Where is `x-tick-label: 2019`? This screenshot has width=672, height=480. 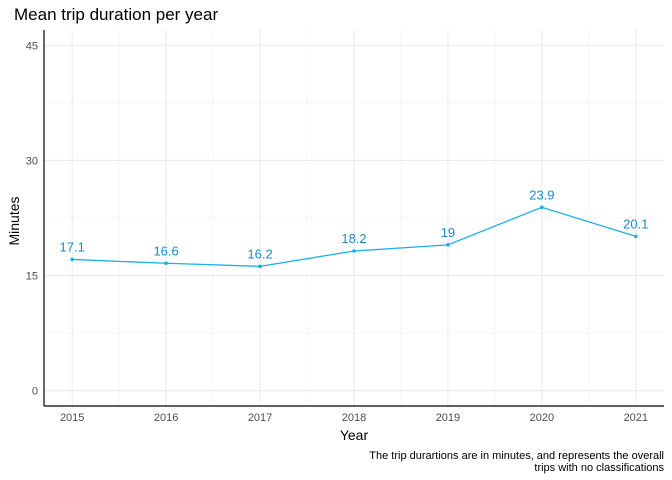
x-tick-label: 2019 is located at coordinates (448, 418).